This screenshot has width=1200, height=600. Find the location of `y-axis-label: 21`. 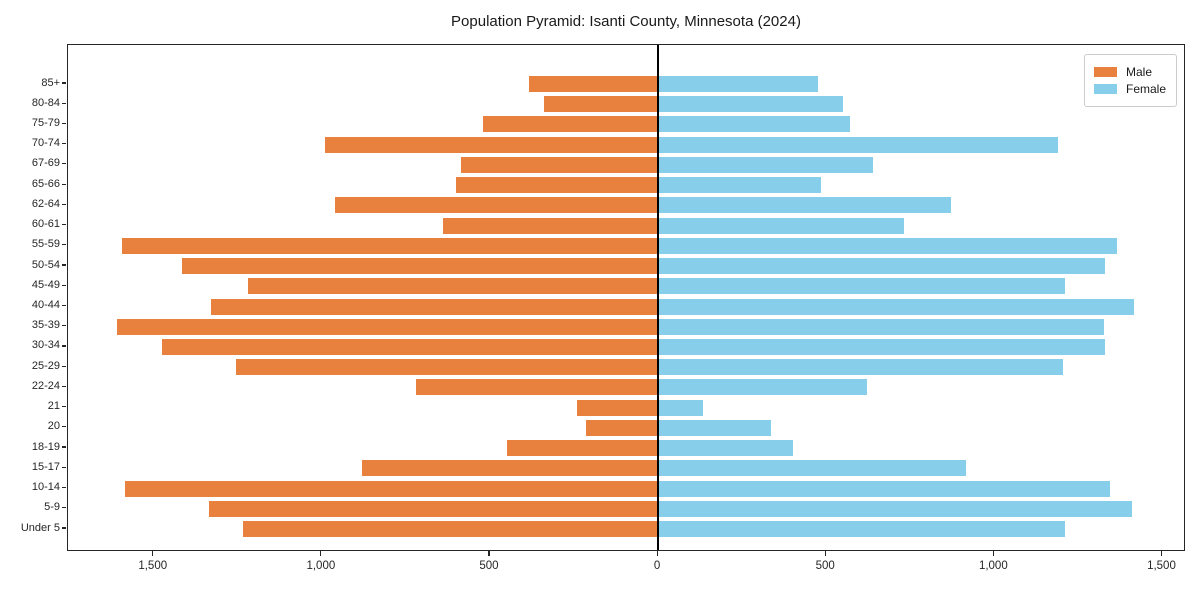

y-axis-label: 21 is located at coordinates (53, 406).